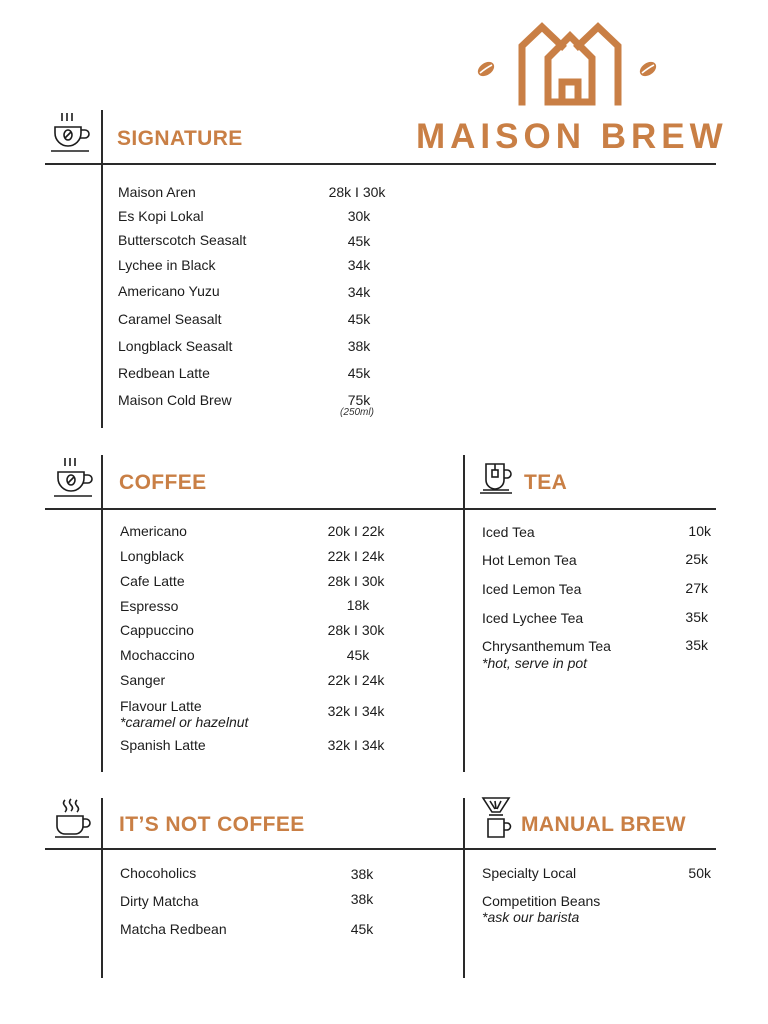  Describe the element at coordinates (163, 745) in the screenshot. I see `menu-item-name: Spanish Latte` at that location.